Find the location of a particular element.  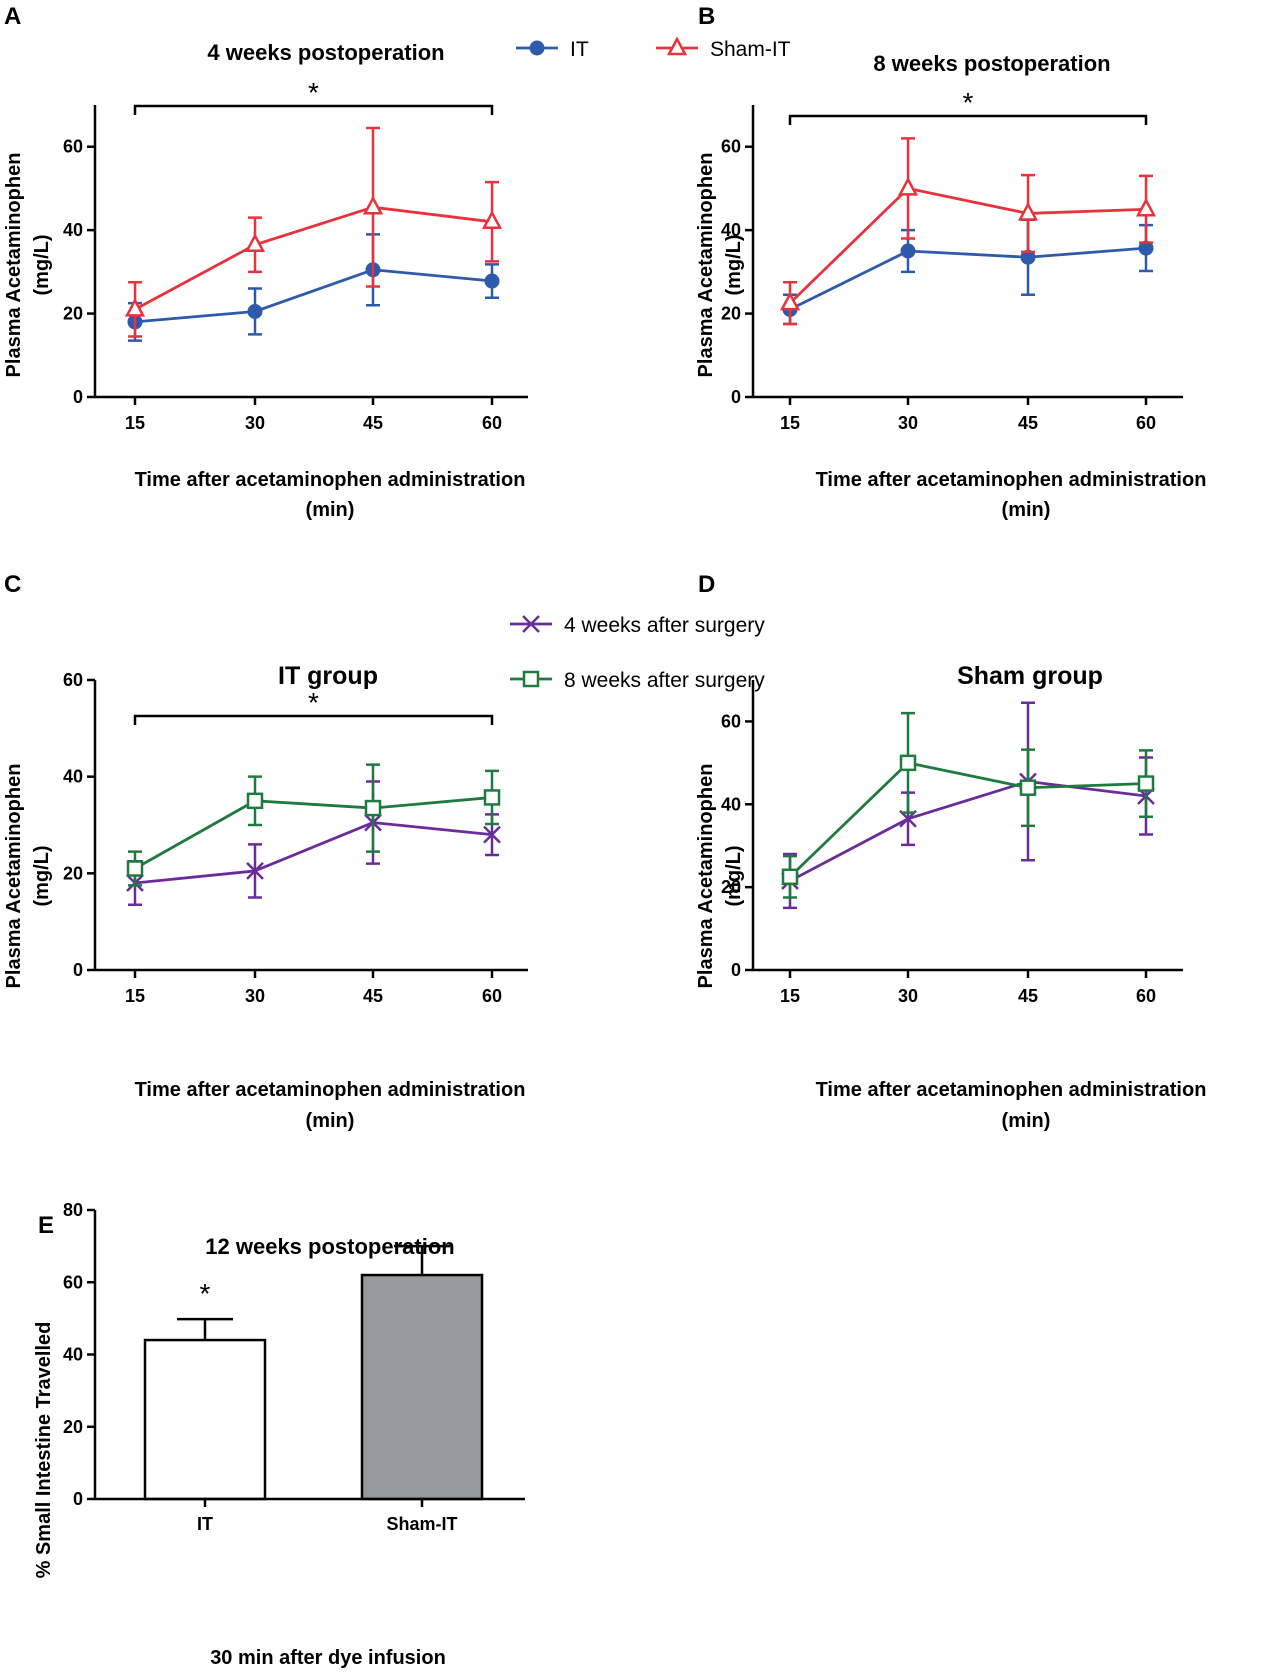

panel-b-ytick-label: 0 is located at coordinates (736, 397).